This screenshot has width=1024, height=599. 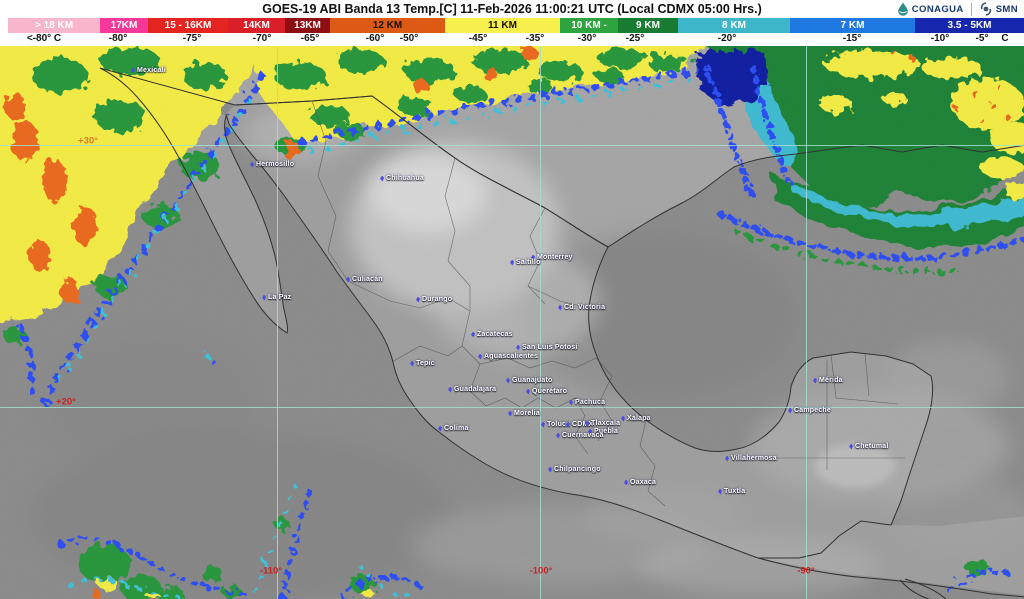 What do you see at coordinates (502, 25) in the screenshot?
I see `scale-segment: 11 KM` at bounding box center [502, 25].